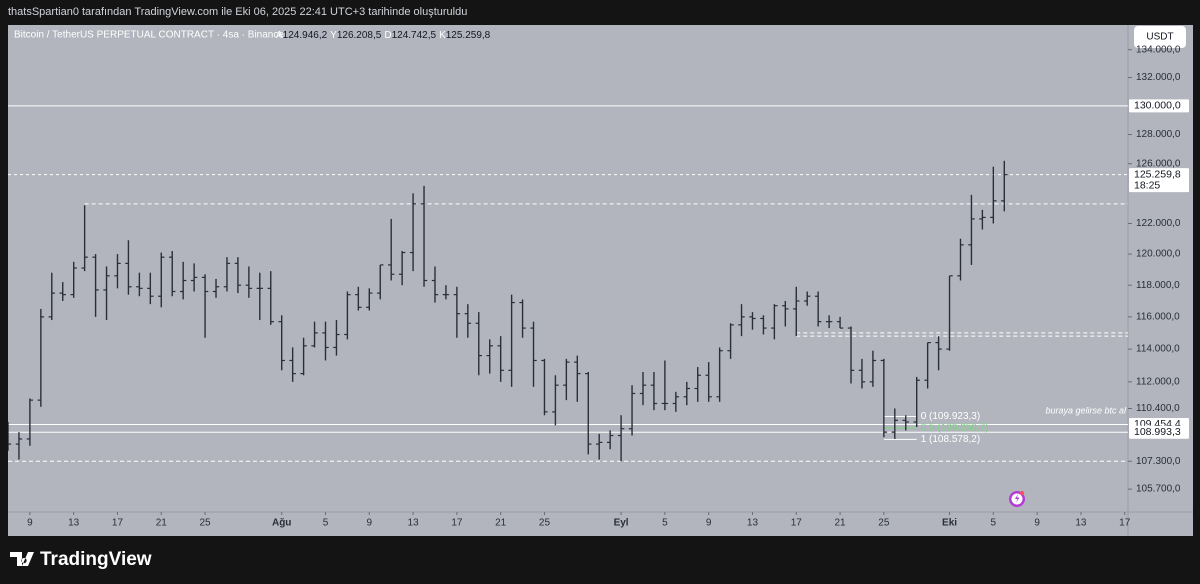 The image size is (1200, 584). What do you see at coordinates (305, 35) in the screenshot?
I see `readout-value: 124.946,2` at bounding box center [305, 35].